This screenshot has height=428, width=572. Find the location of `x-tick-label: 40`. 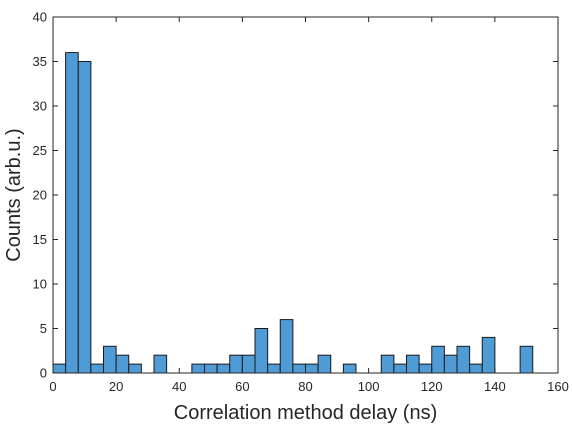

x-tick-label: 40 is located at coordinates (179, 386).